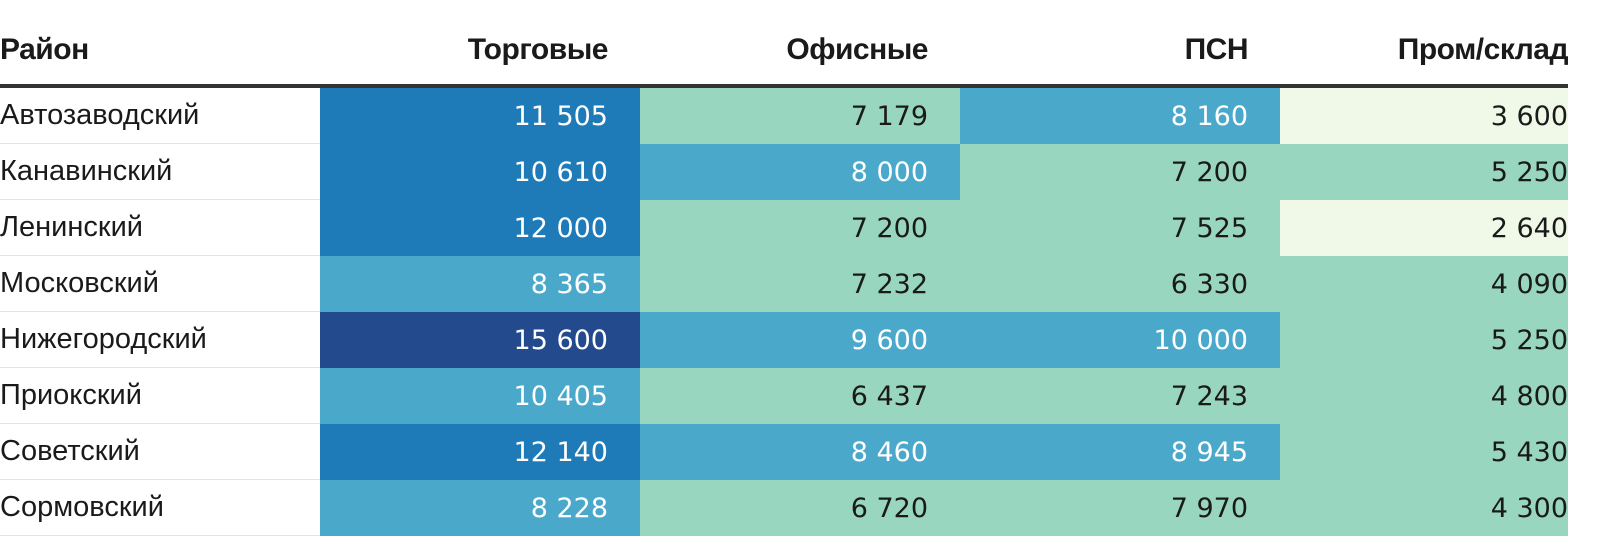 This screenshot has height=554, width=1600. Describe the element at coordinates (480, 172) in the screenshot. I see `heatmap-cell-retail: 10 610` at that location.